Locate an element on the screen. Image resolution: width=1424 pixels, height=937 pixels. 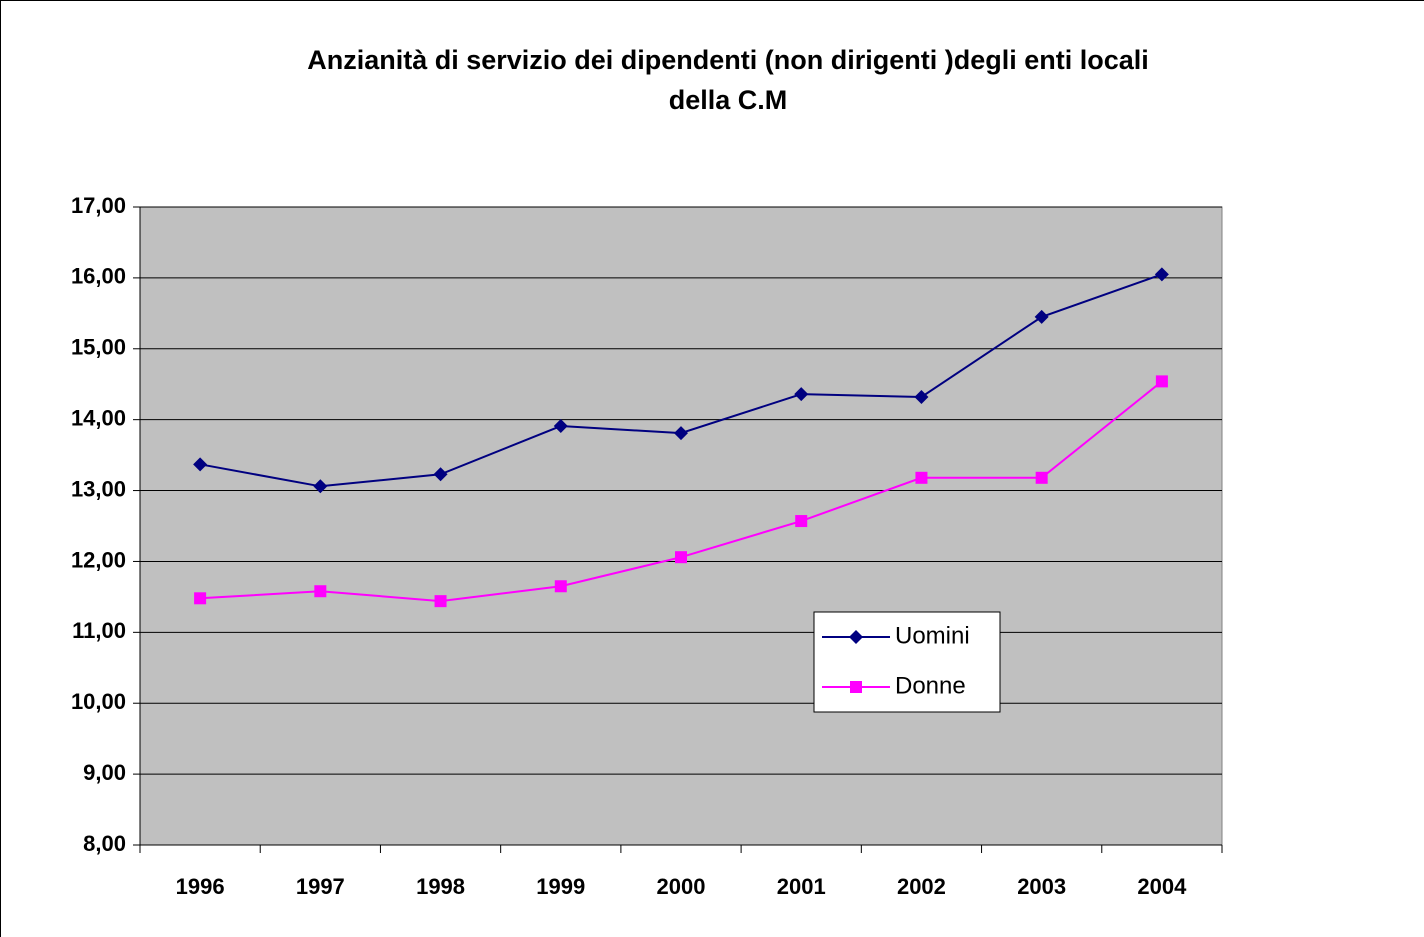
x-tick-label: 2003 is located at coordinates (1041, 886).